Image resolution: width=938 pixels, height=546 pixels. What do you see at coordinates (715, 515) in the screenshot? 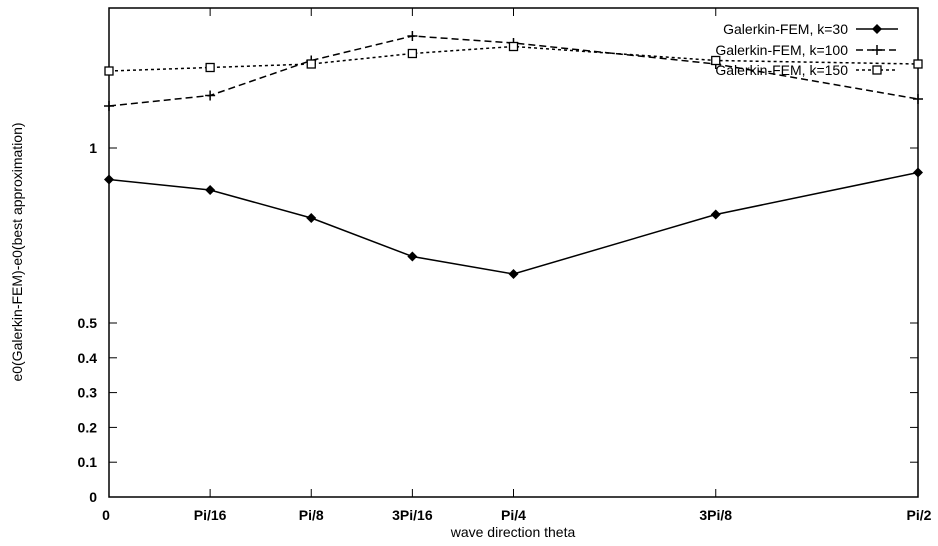
I see `x-tick-label: 3Pi/8` at bounding box center [715, 515].